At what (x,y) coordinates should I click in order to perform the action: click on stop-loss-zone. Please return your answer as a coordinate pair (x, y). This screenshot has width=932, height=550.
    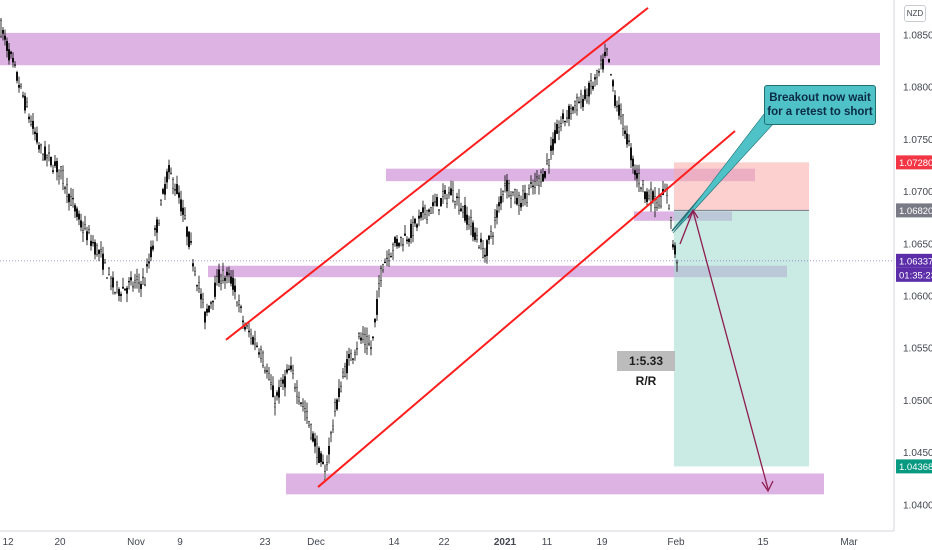
    Looking at the image, I should click on (741, 186).